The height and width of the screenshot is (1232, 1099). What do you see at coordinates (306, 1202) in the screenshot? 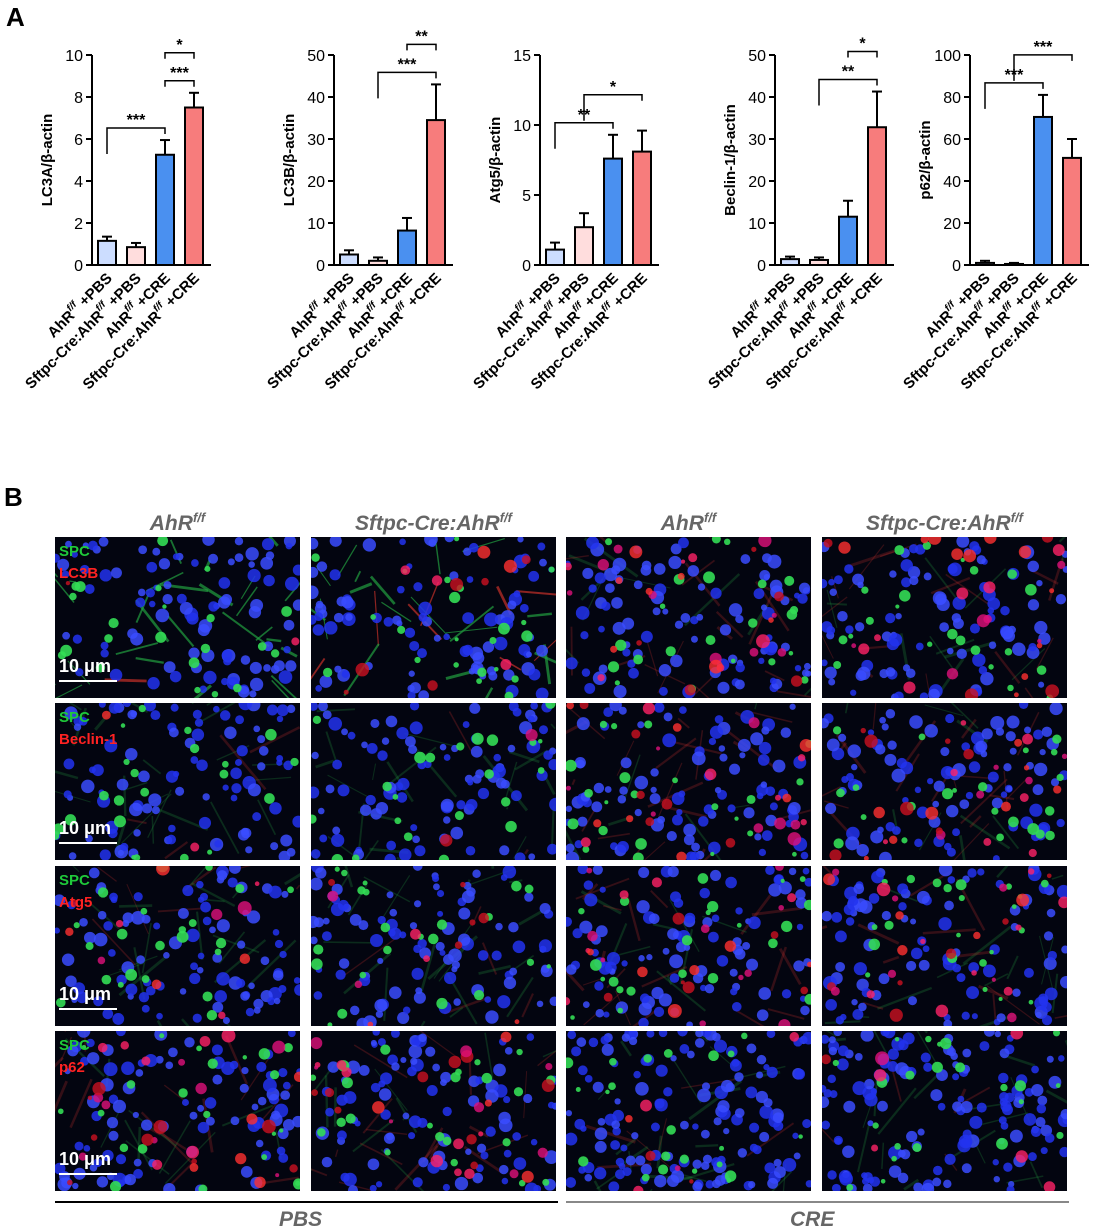
I see `pbs-group-line` at bounding box center [306, 1202].